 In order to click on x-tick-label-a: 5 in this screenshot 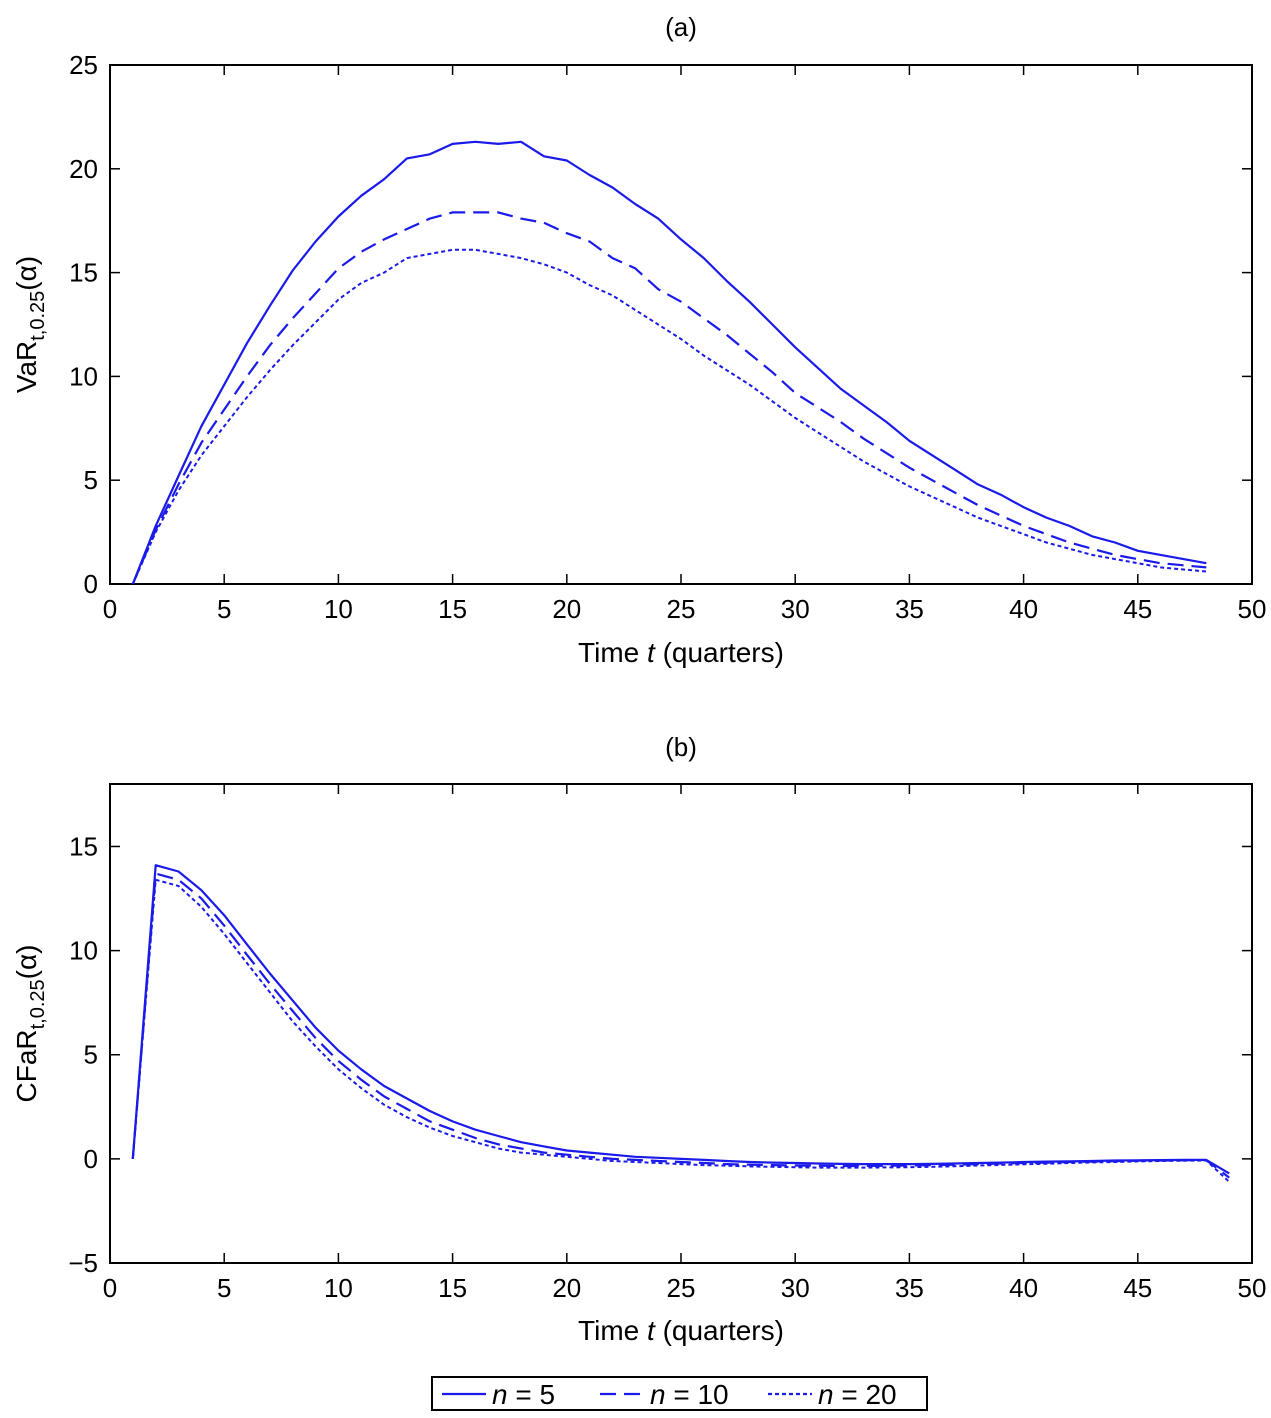, I will do `click(224, 609)`.